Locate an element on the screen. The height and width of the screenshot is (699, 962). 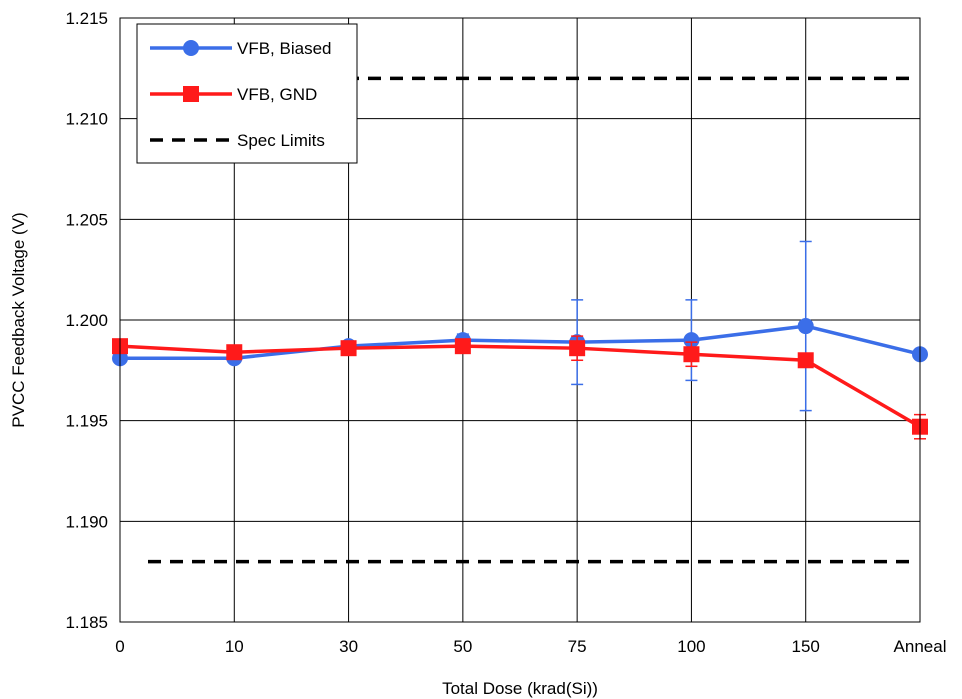
legend-entry: VFB, Biased is located at coordinates (241, 48).